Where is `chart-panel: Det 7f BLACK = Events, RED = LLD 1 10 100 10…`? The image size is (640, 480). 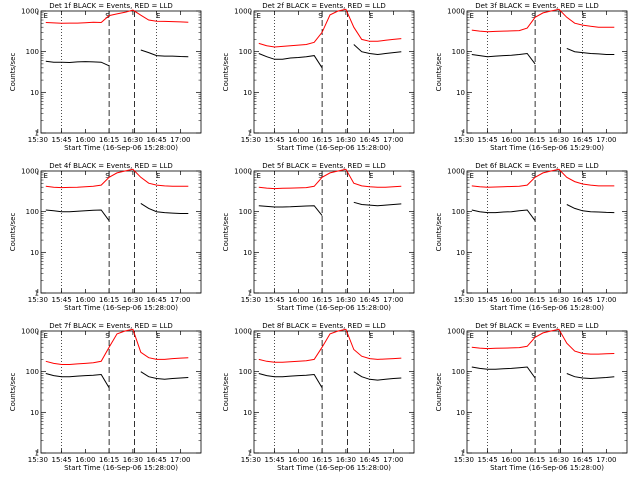
chart-panel: Det 7f BLACK = Events, RED = LLD 1 10 100 10… is located at coordinates (105, 397).